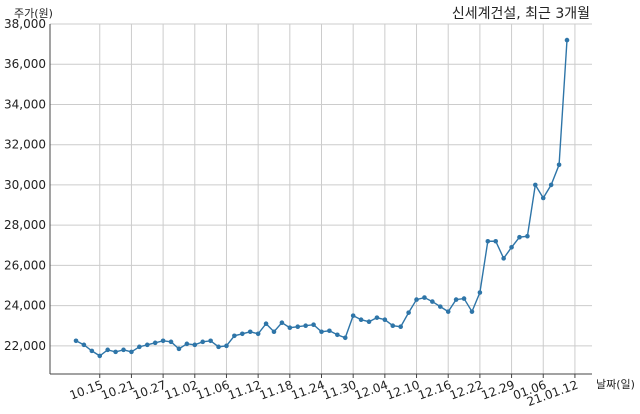  What do you see at coordinates (25, 346) in the screenshot?
I see `y-tick-label: 22,000` at bounding box center [25, 346].